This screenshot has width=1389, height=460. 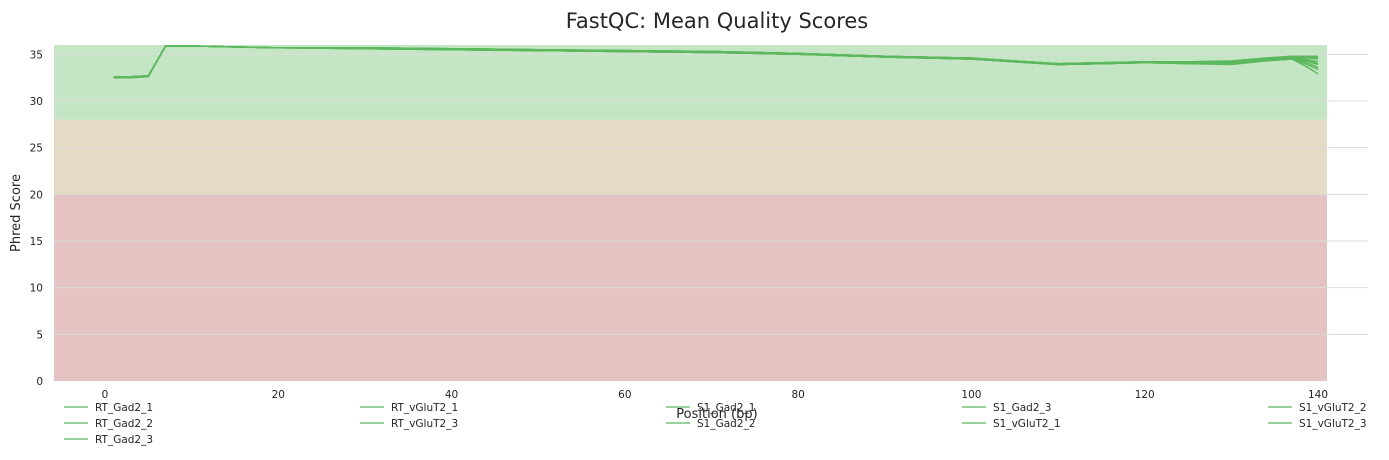 What do you see at coordinates (1145, 395) in the screenshot?
I see `x-tick-label: 120` at bounding box center [1145, 395].